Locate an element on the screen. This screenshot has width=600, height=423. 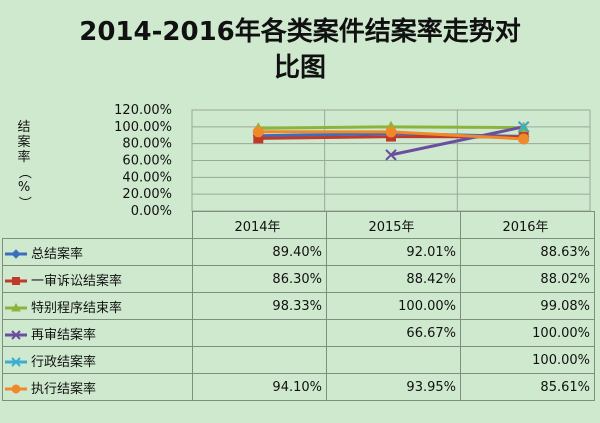
table-row: 一审诉讼结案率 86.30% 88.42% 88.02% is located at coordinates (298, 279).